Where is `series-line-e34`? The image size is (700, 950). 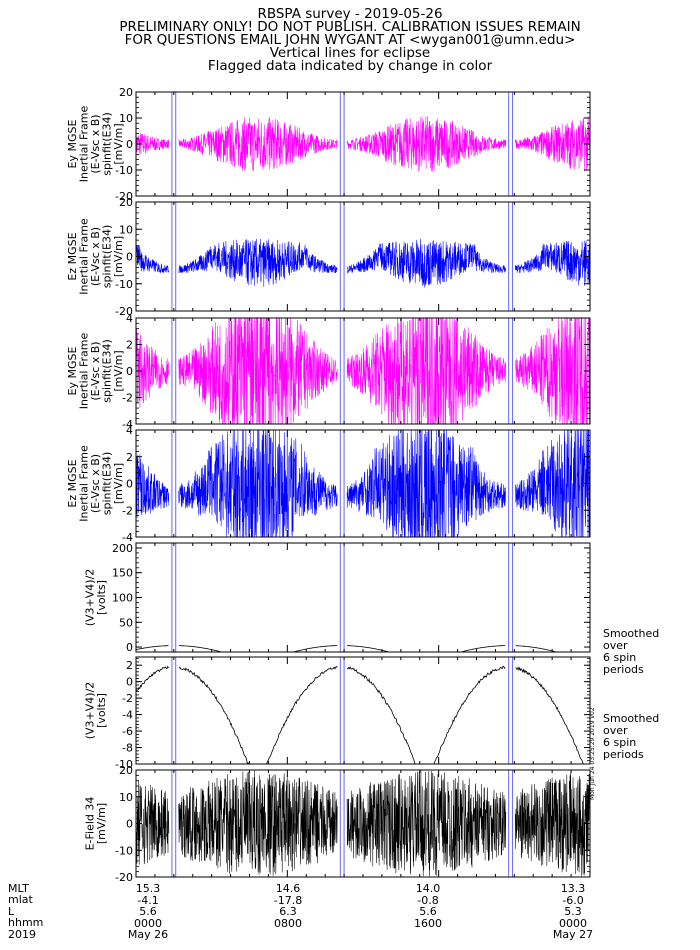
series-line-e34 is located at coordinates (363, 823).